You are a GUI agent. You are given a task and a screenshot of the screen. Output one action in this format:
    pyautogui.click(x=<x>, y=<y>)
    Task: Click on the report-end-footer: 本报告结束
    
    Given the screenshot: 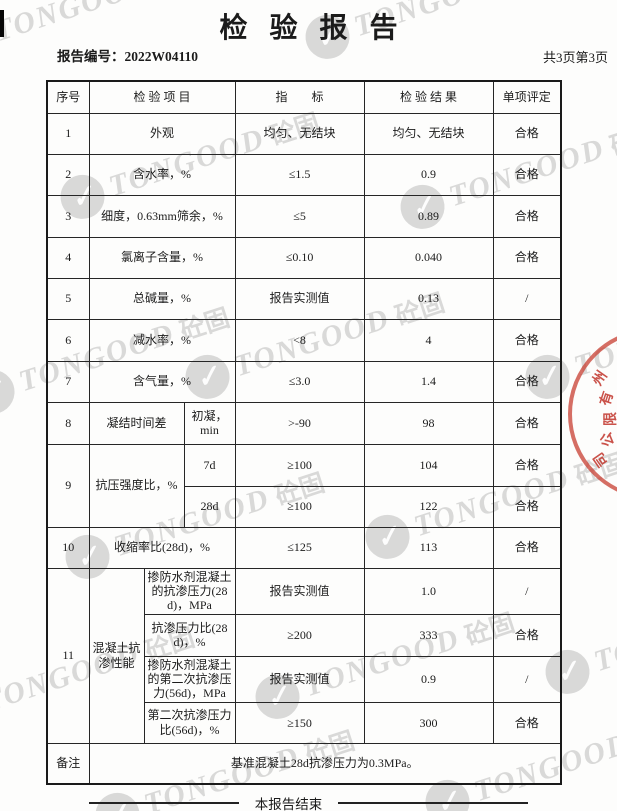 What is the action you would take?
    pyautogui.click(x=308, y=802)
    